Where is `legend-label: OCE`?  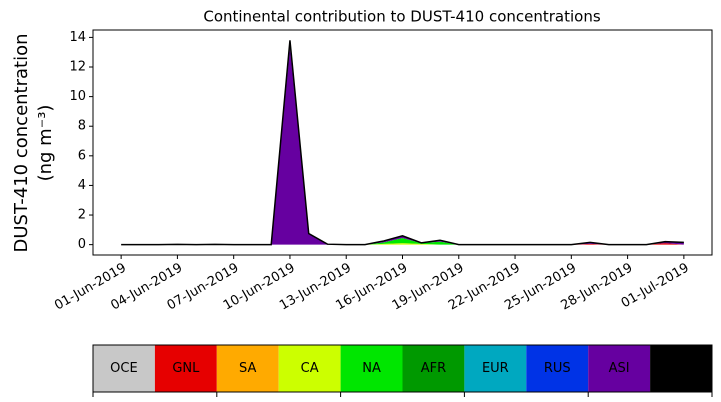
legend-label: OCE is located at coordinates (124, 368).